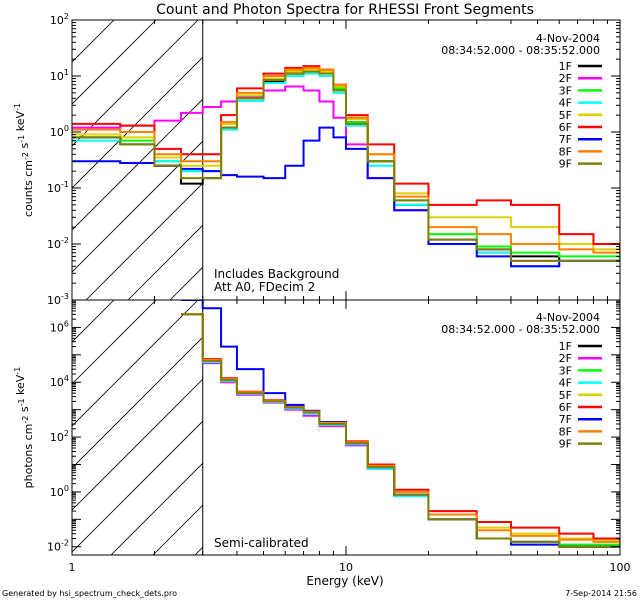 This screenshot has width=640, height=600. Describe the element at coordinates (59, 381) in the screenshot. I see `y-tick-label: 10⁴` at that location.